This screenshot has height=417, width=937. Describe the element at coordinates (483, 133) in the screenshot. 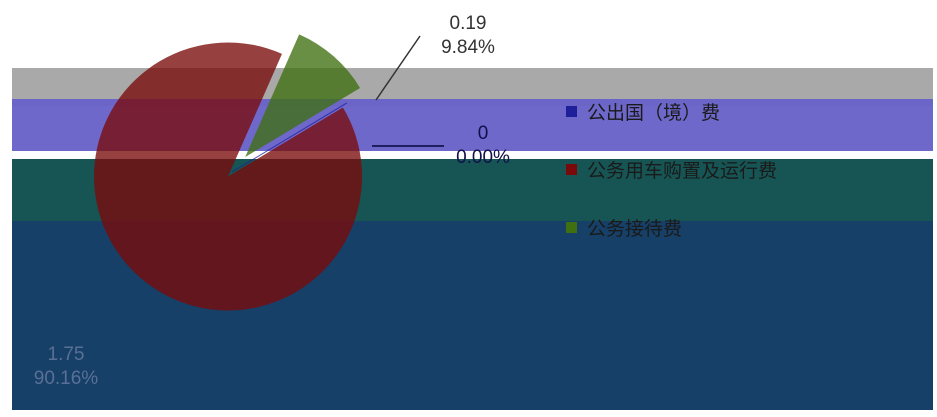

I see `data-label-gongchu-guojing-value: 0` at that location.